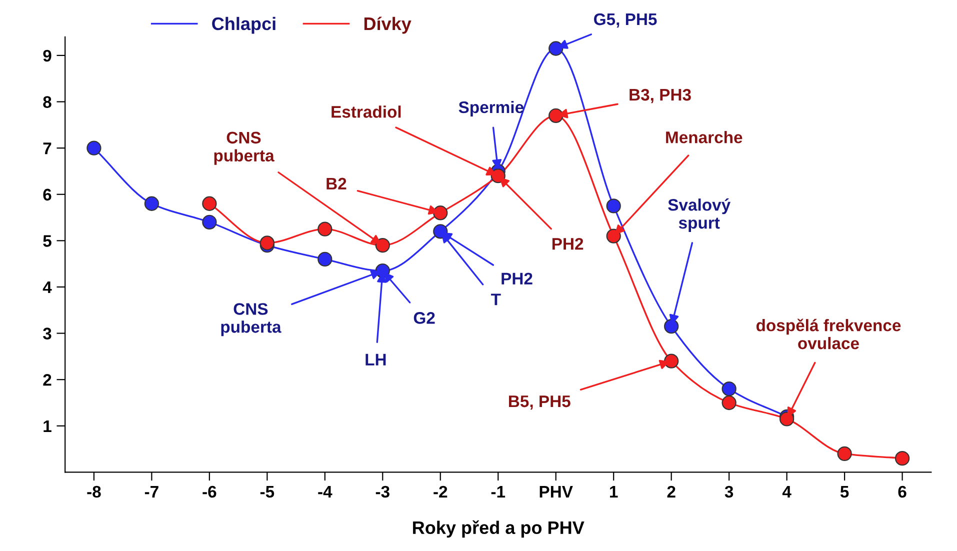  What do you see at coordinates (498, 529) in the screenshot?
I see `x-axis-title: Roky před a po PHV` at bounding box center [498, 529].